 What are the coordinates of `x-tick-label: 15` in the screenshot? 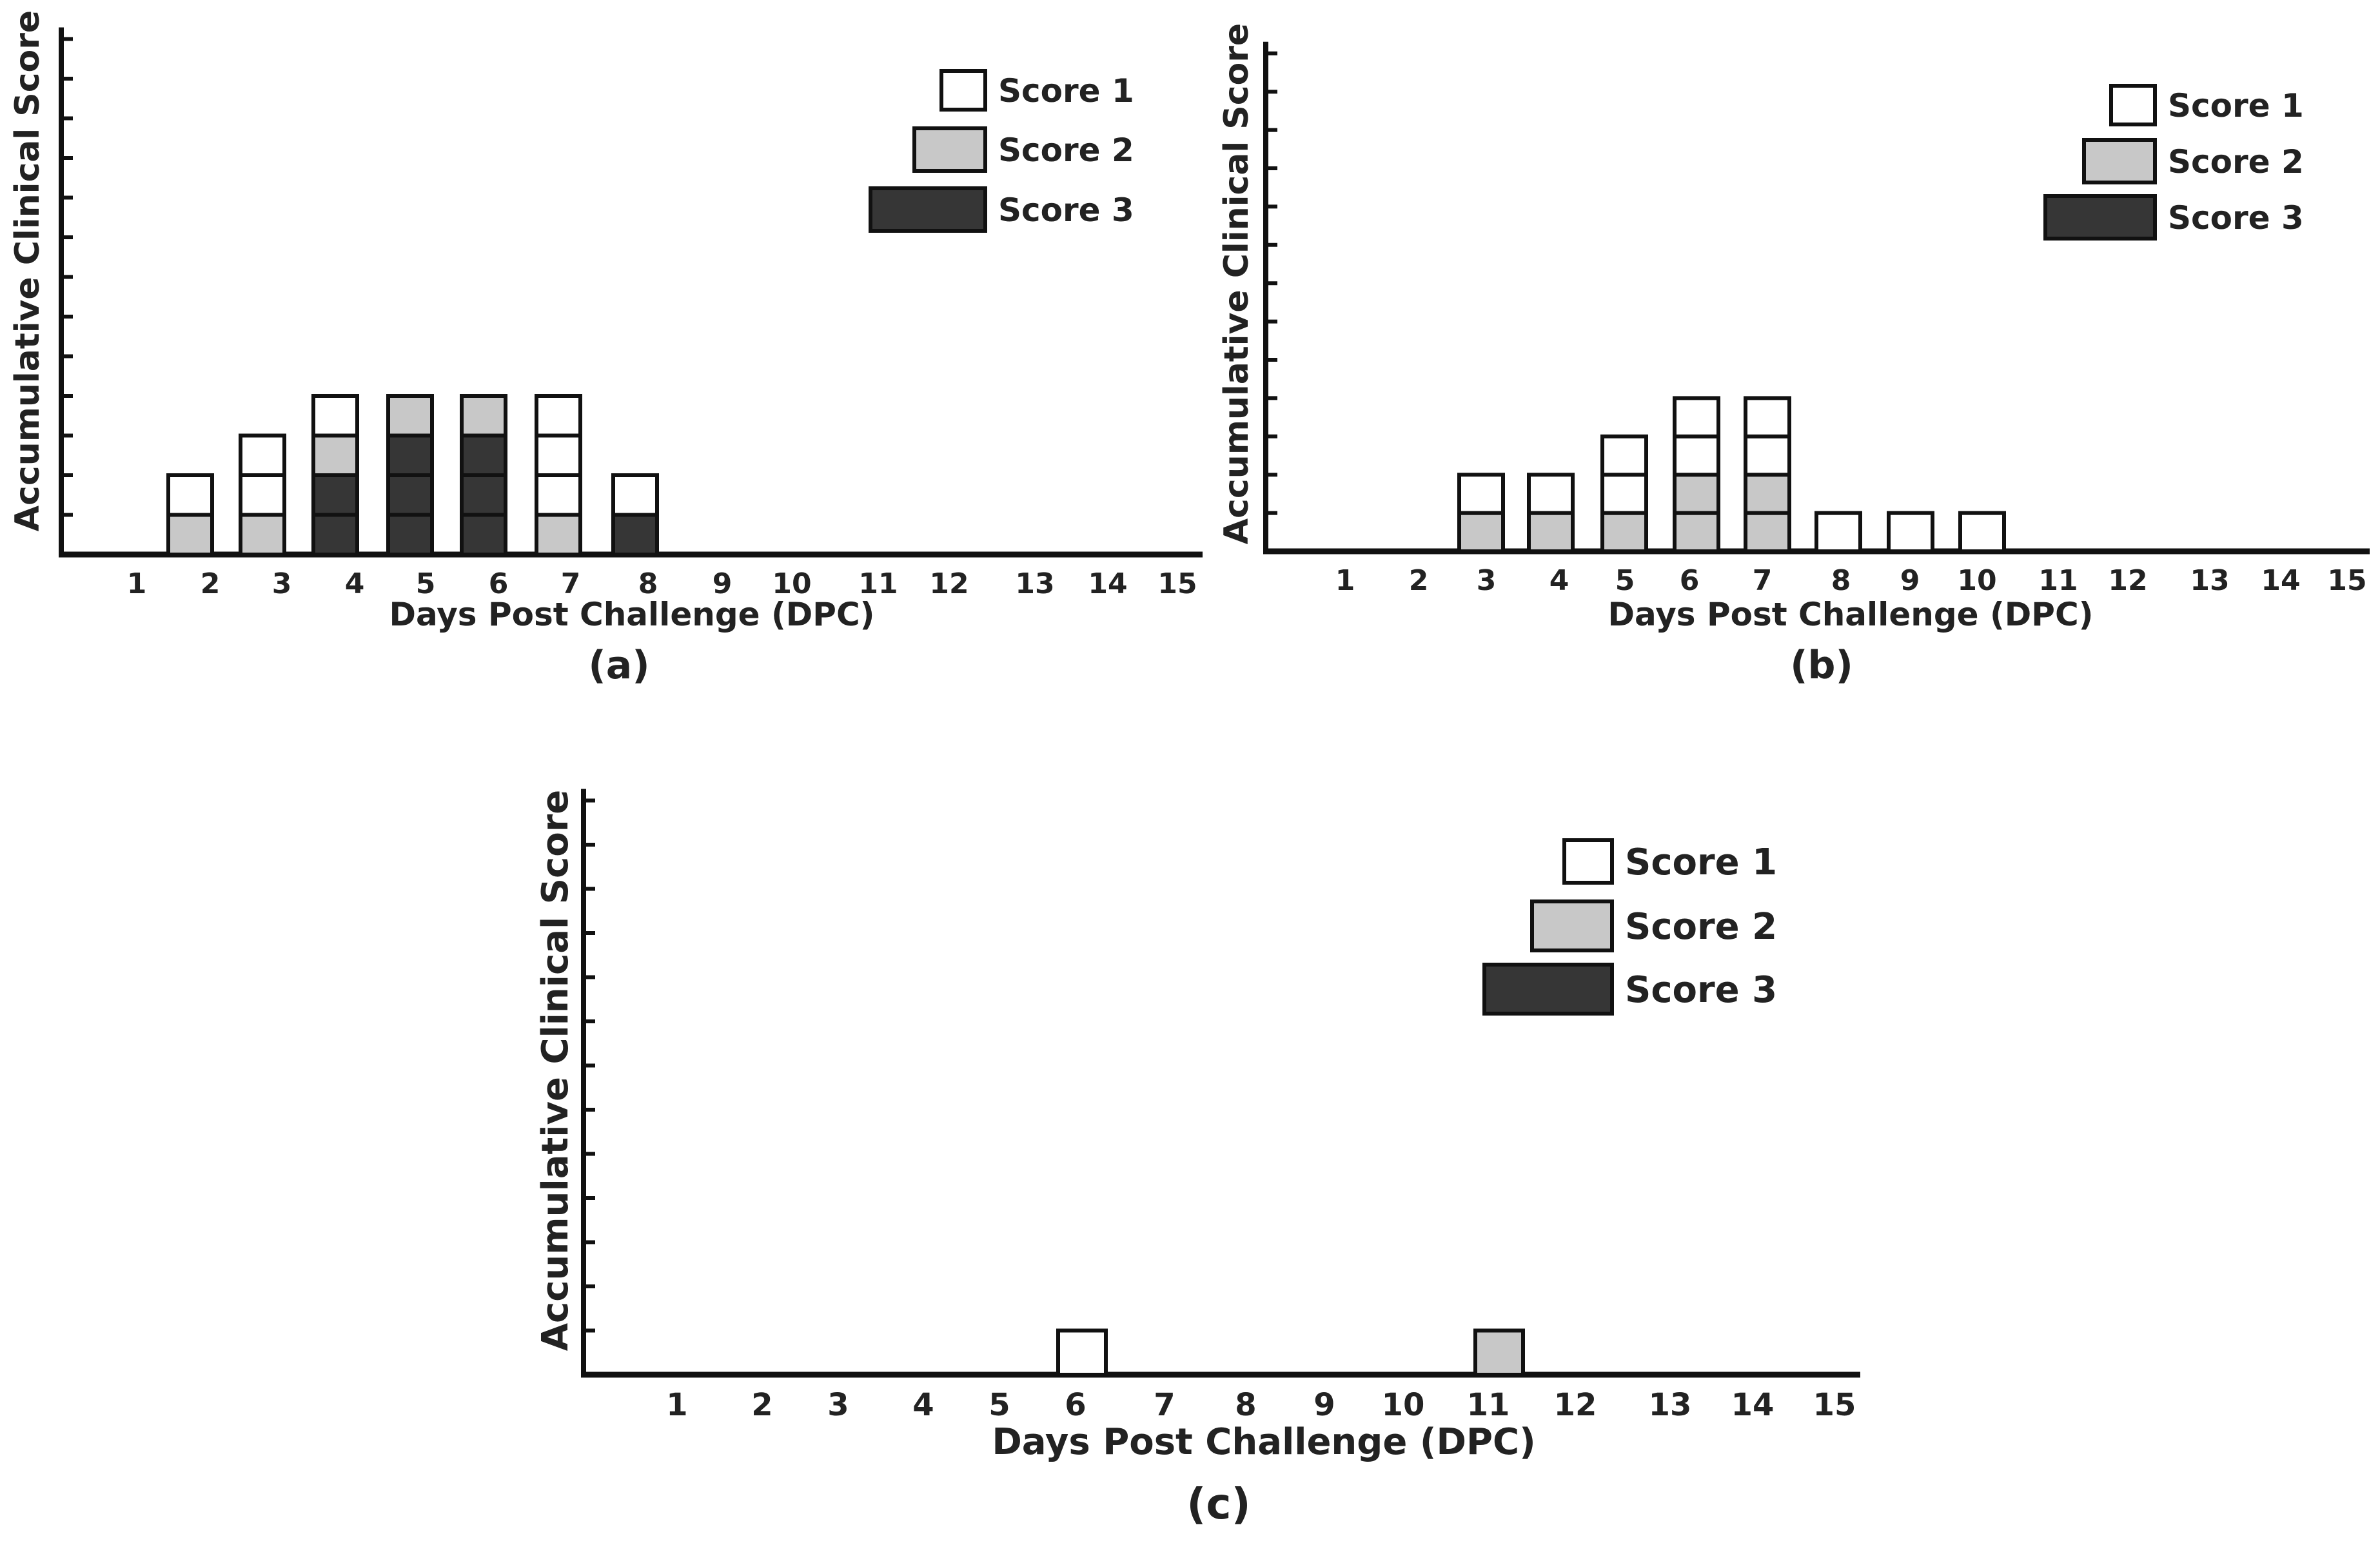 It's located at (1177, 583).